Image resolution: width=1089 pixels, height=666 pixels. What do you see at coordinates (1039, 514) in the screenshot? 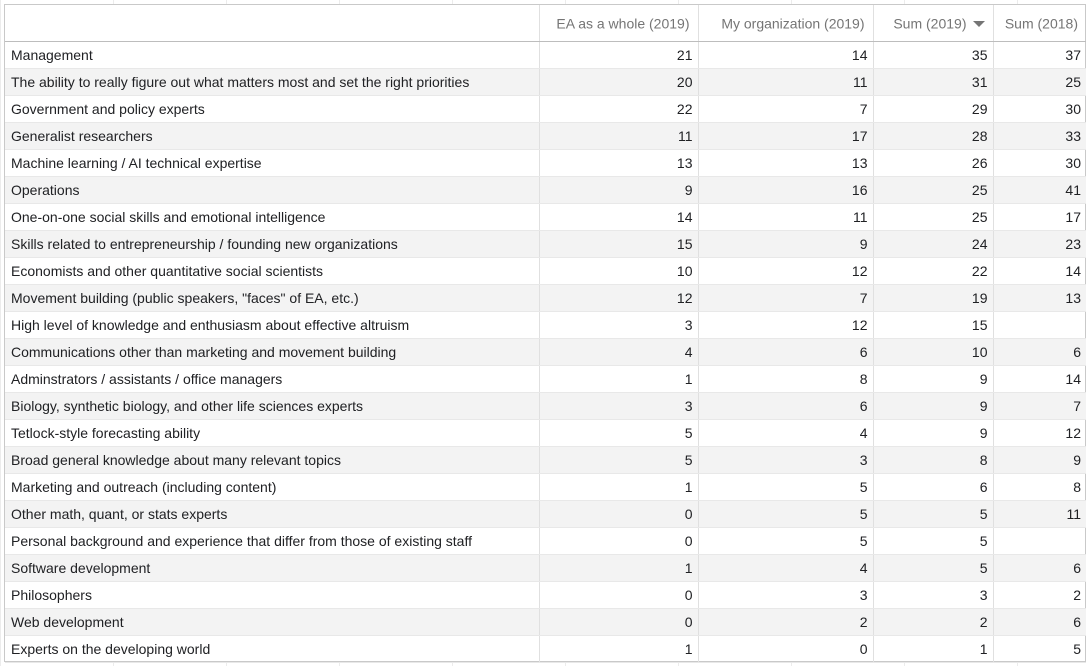
I see `sum-2018-cell: 11` at bounding box center [1039, 514].